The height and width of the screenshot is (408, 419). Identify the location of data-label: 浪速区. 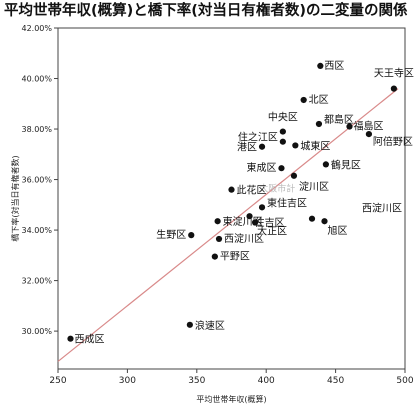
(210, 325).